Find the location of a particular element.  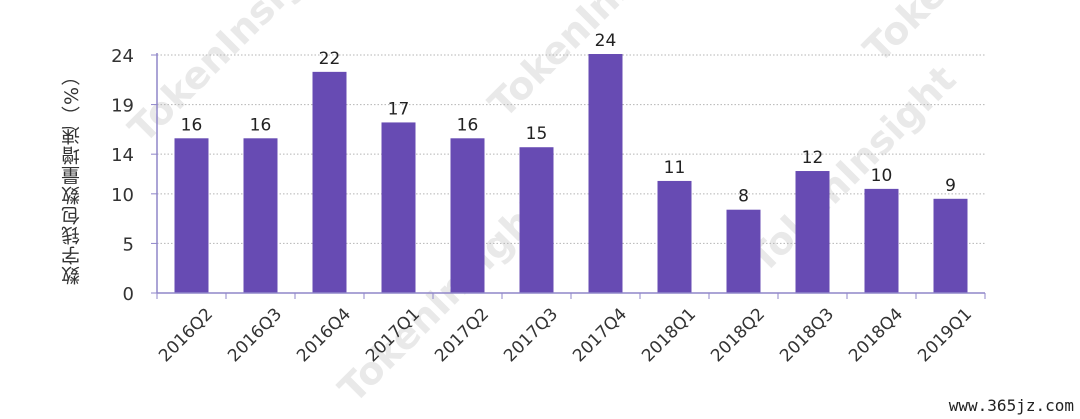

x-tick-label: 2016Q3 is located at coordinates (255, 335).